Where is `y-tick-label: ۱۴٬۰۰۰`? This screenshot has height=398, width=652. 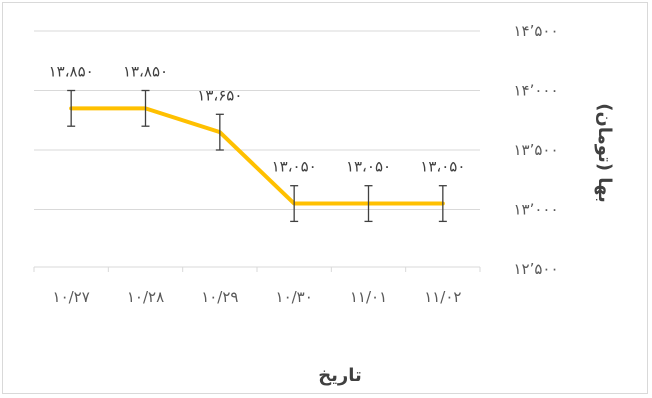 y-tick-label: ۱۴٬۰۰۰ is located at coordinates (535, 91).